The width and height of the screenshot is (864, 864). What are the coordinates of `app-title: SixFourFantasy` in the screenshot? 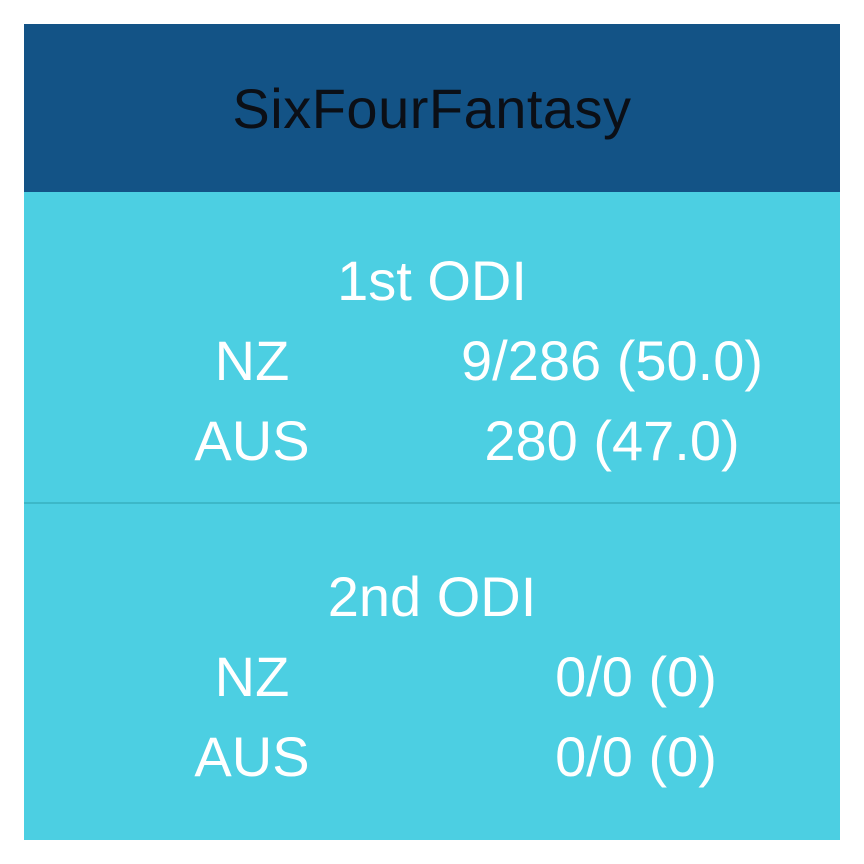 It's located at (432, 108).